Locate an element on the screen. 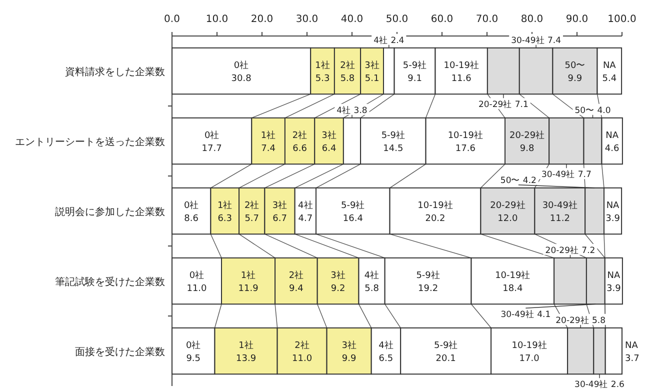 The width and height of the screenshot is (666, 389). data-label: 5.3 is located at coordinates (322, 79).